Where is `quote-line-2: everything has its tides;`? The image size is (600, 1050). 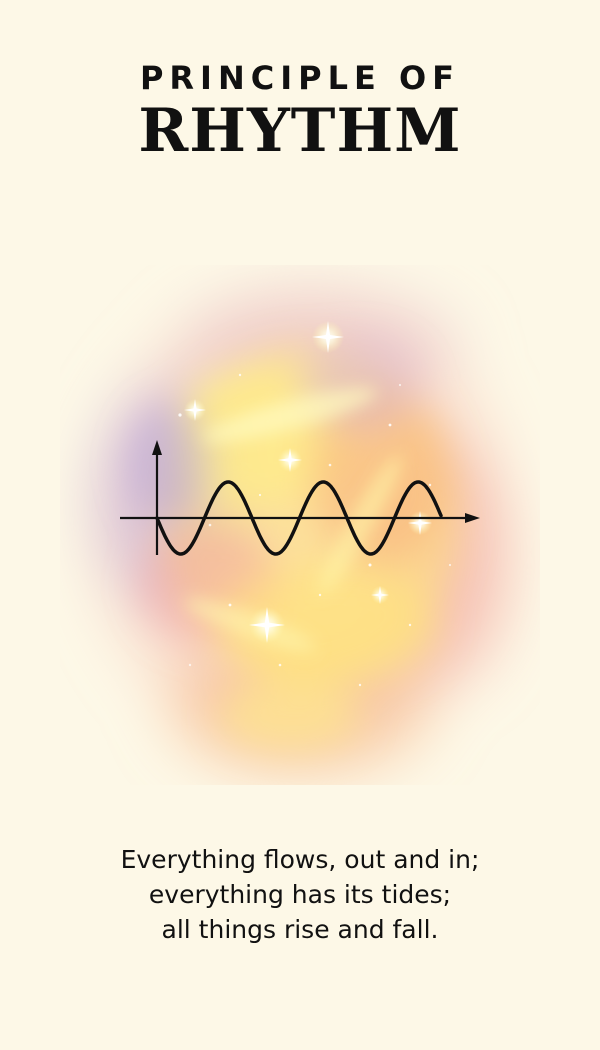
quote-line-2: everything has its tides; is located at coordinates (300, 894).